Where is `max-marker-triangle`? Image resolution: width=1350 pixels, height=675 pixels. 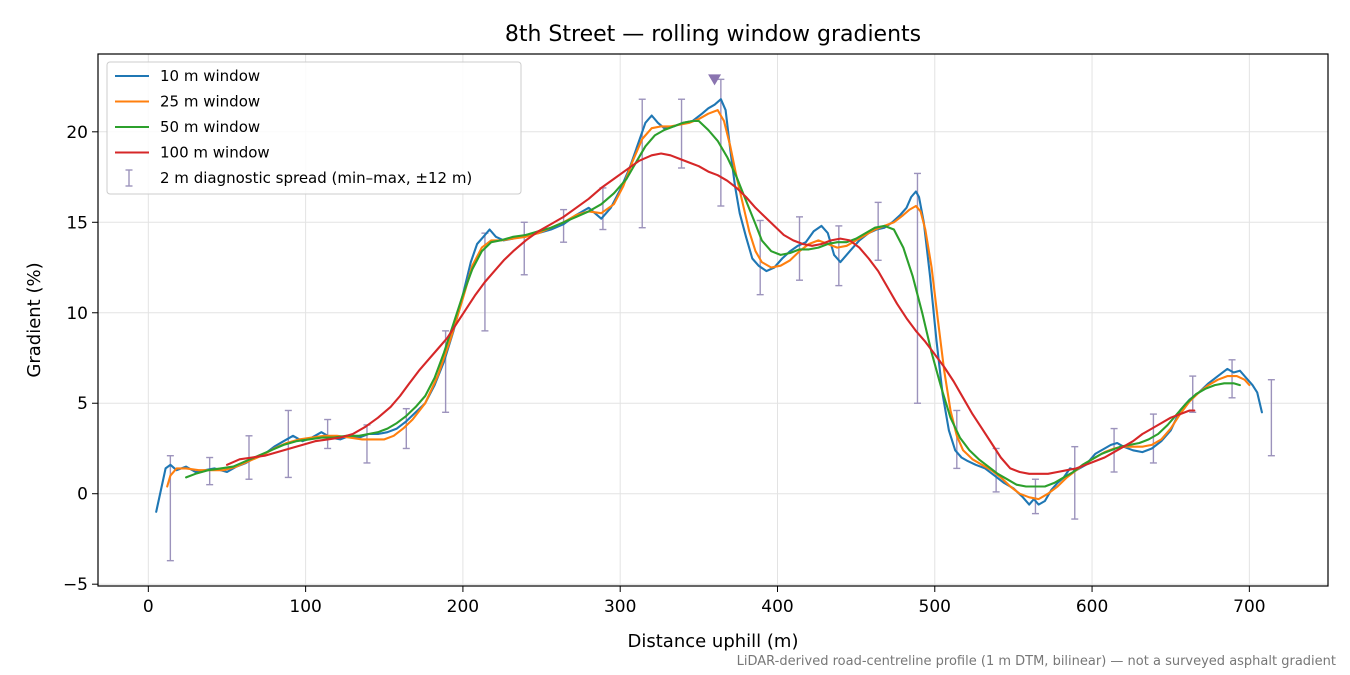 max-marker-triangle is located at coordinates (715, 80).